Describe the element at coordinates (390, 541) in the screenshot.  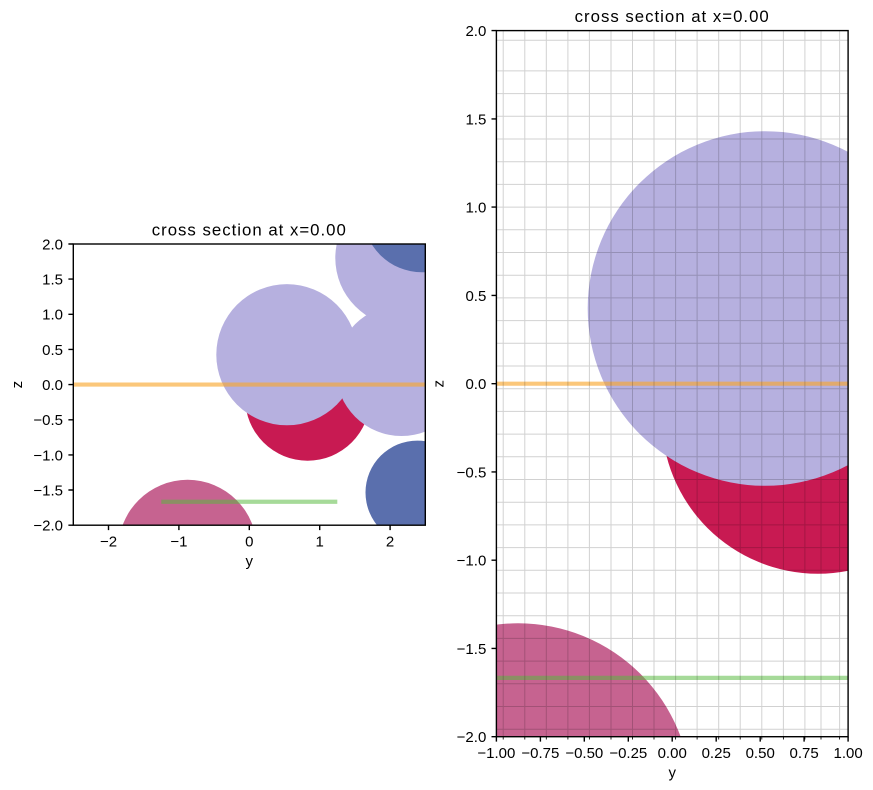
I see `svg-text: 2` at that location.